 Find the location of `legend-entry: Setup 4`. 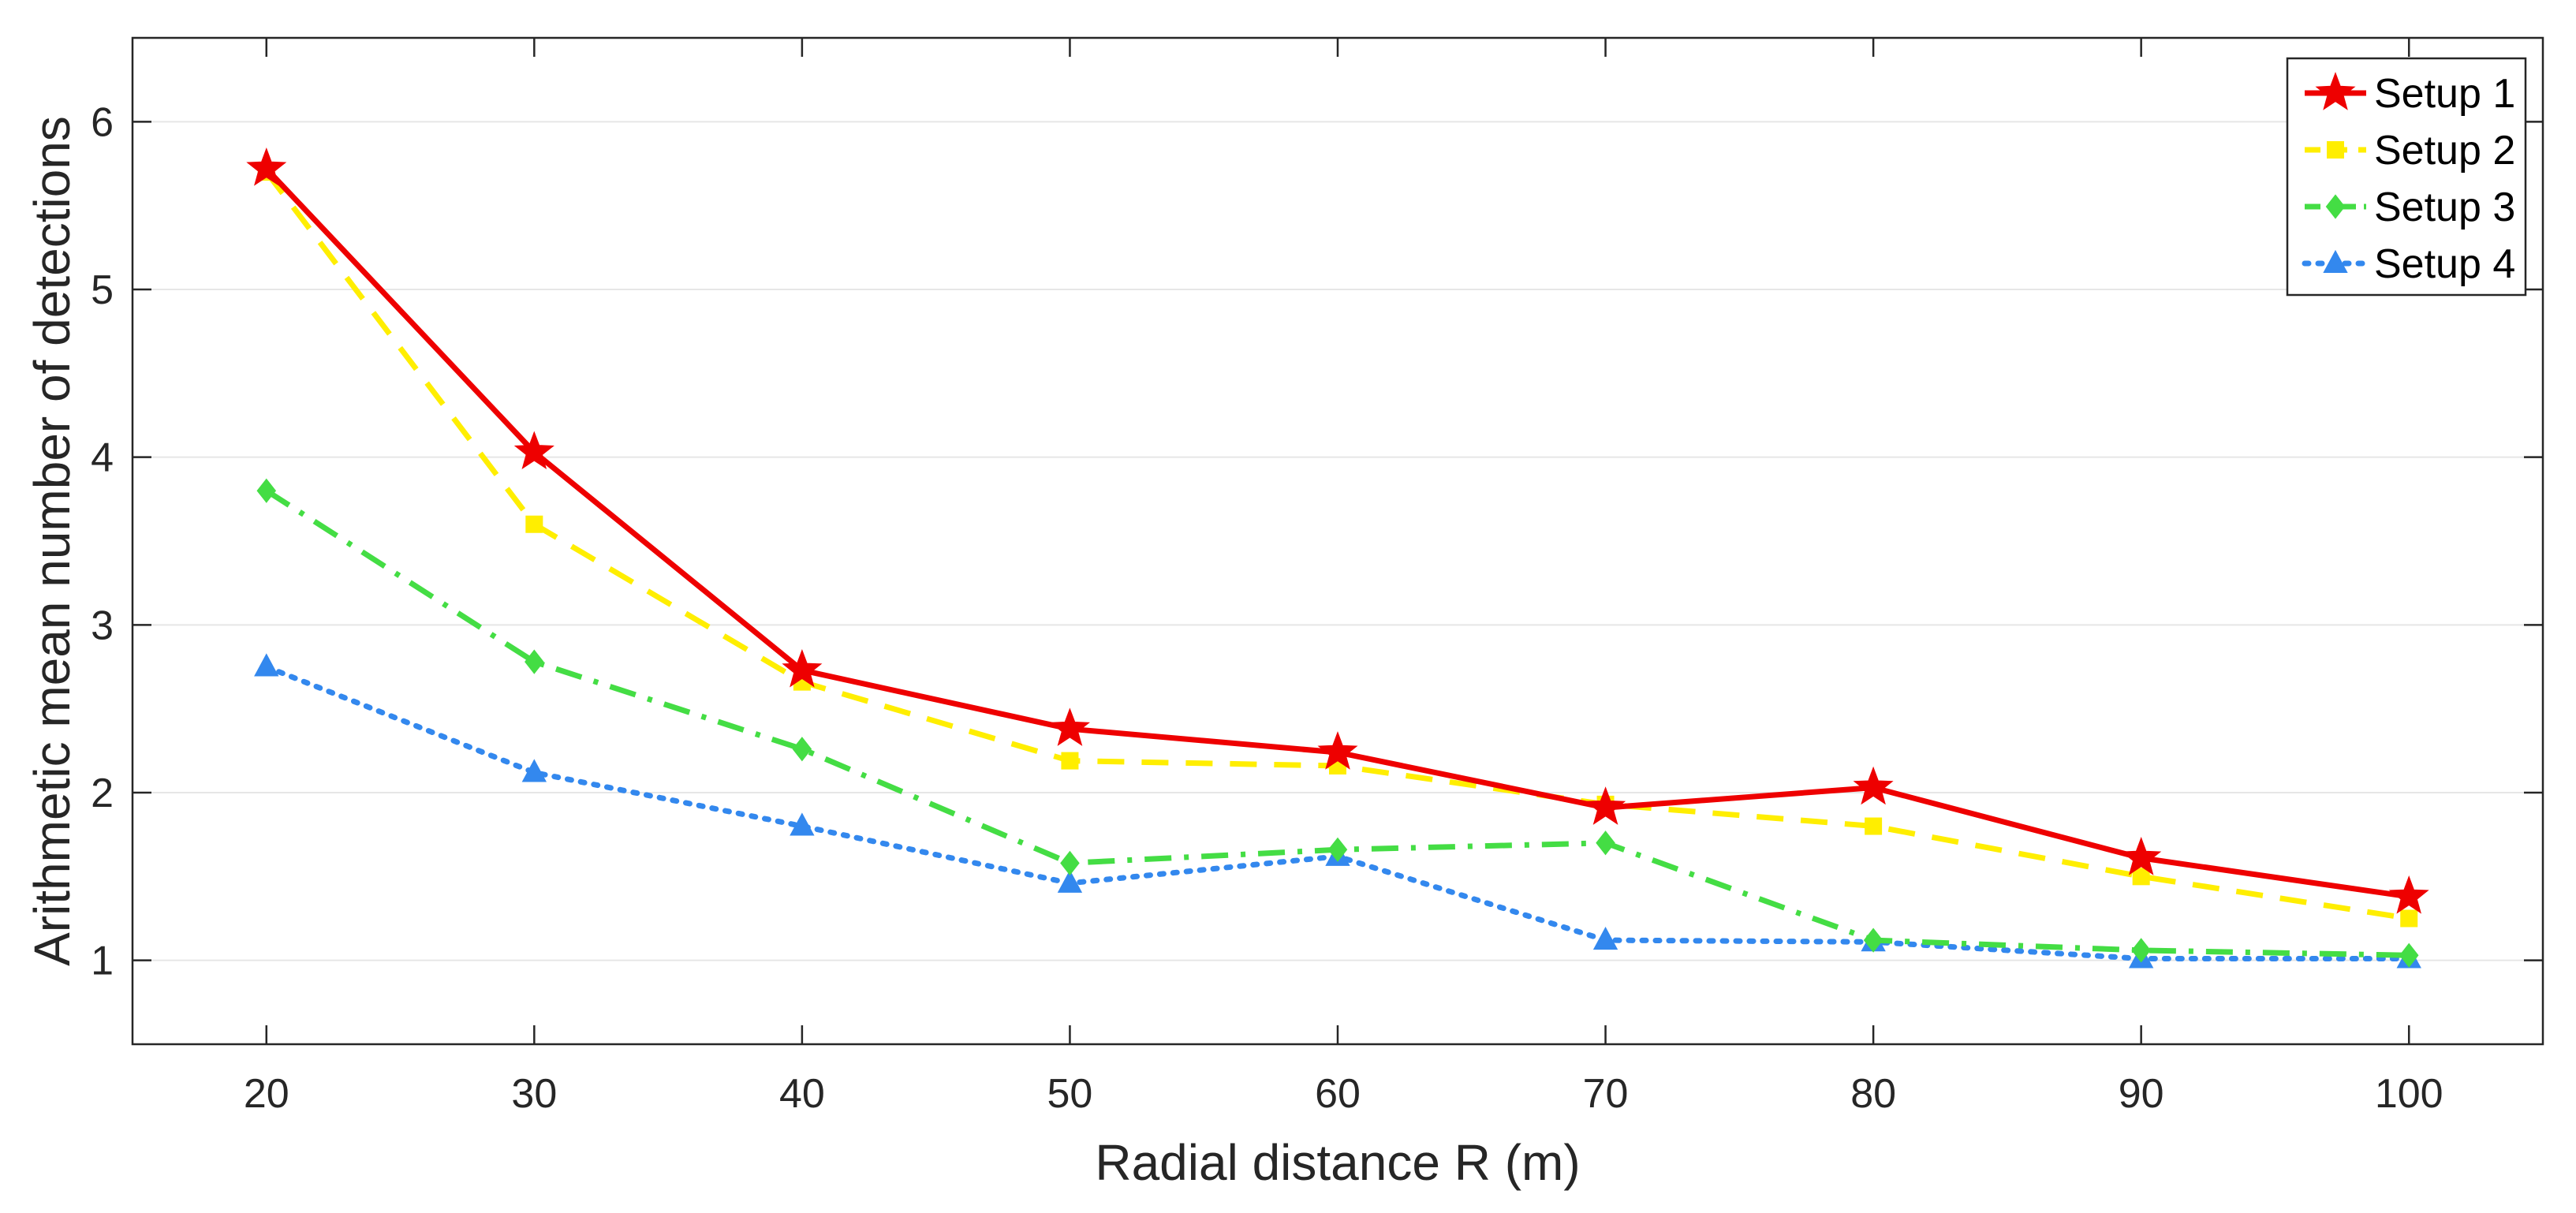

legend-entry: Setup 4 is located at coordinates (2408, 264).